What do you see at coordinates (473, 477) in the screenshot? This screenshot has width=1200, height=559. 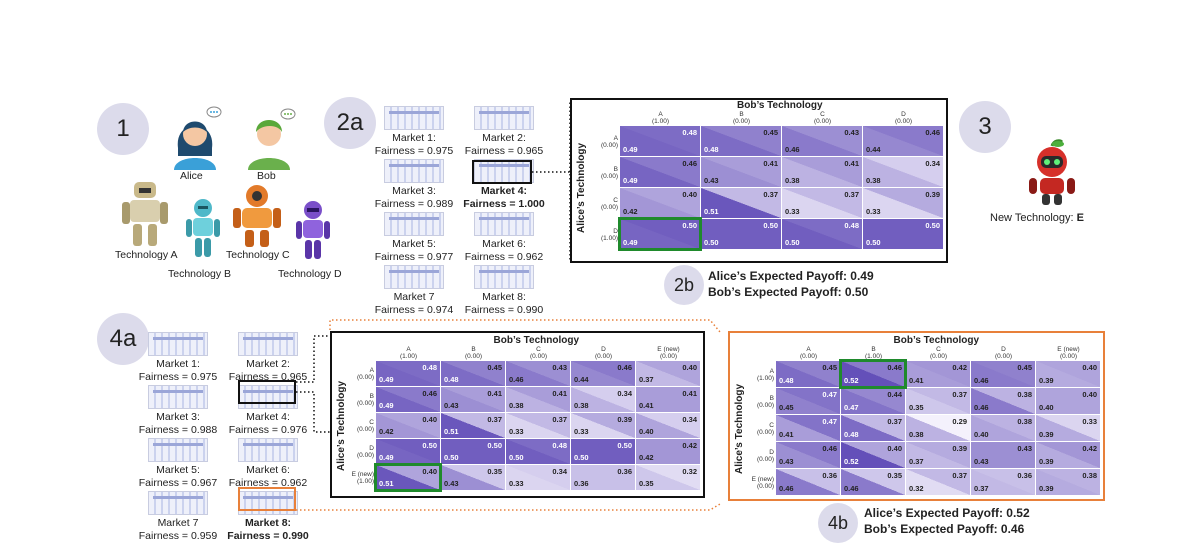 I see `matrix_4a-cell: 0.43 0.35` at bounding box center [473, 477].